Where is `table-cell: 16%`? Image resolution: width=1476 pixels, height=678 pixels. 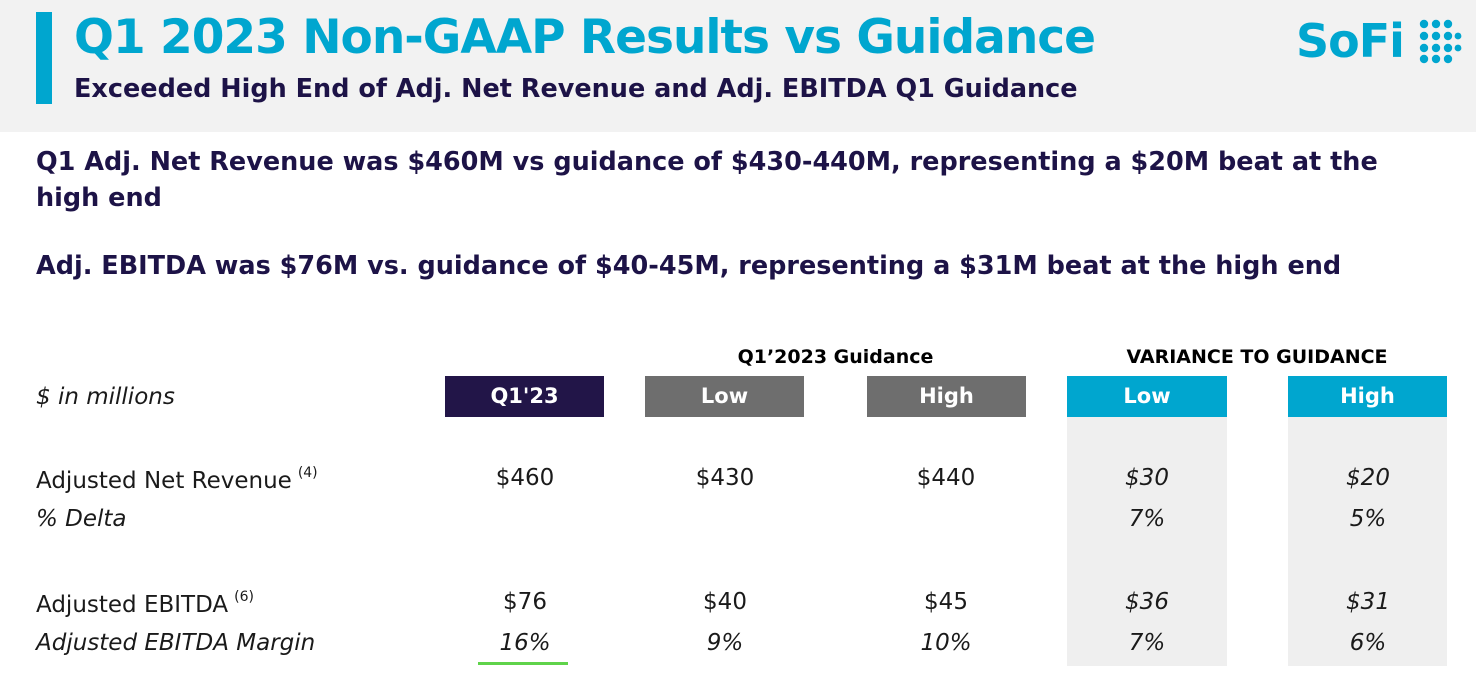
table-cell: 16% is located at coordinates (525, 643).